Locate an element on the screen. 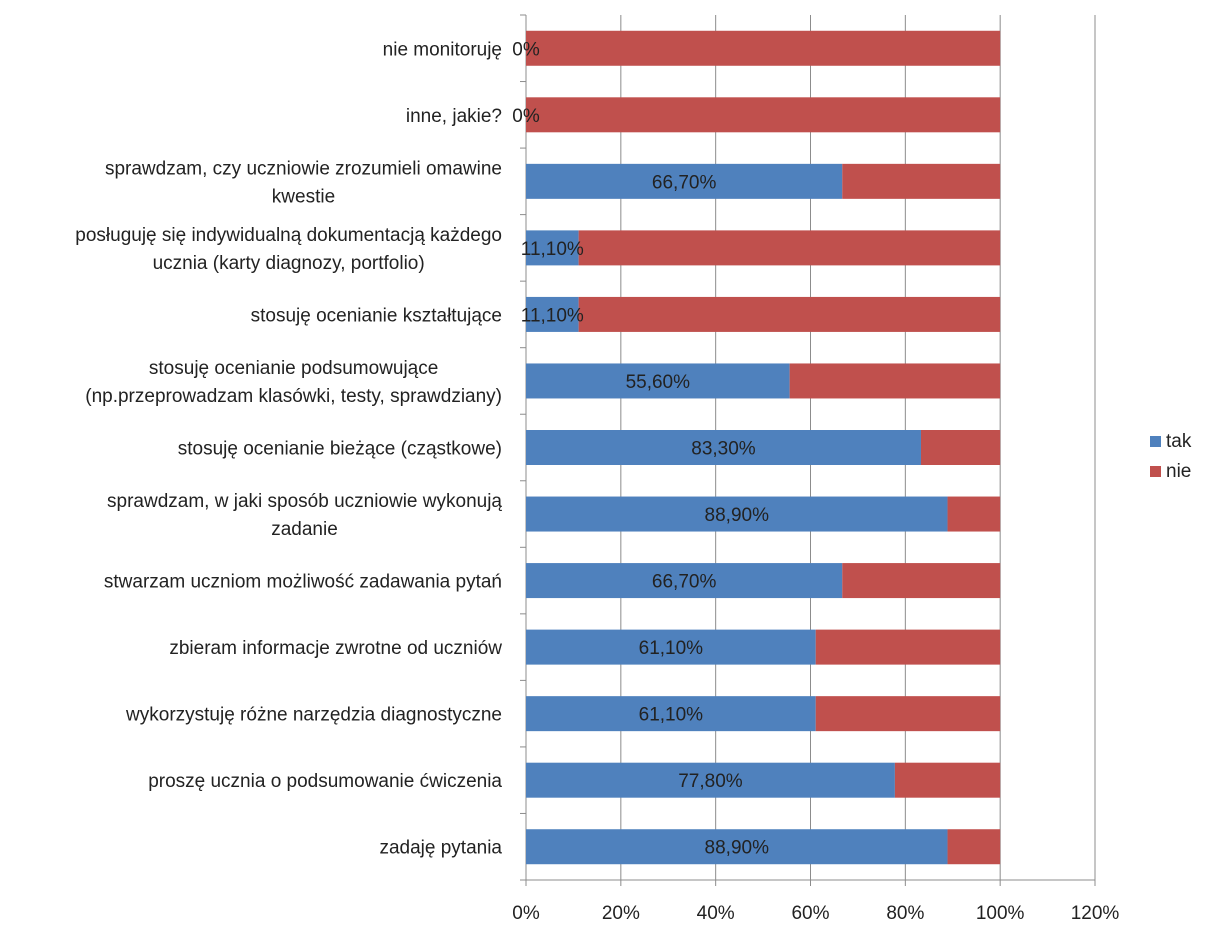 The width and height of the screenshot is (1225, 932). legend-label-tak: tak is located at coordinates (1179, 441).